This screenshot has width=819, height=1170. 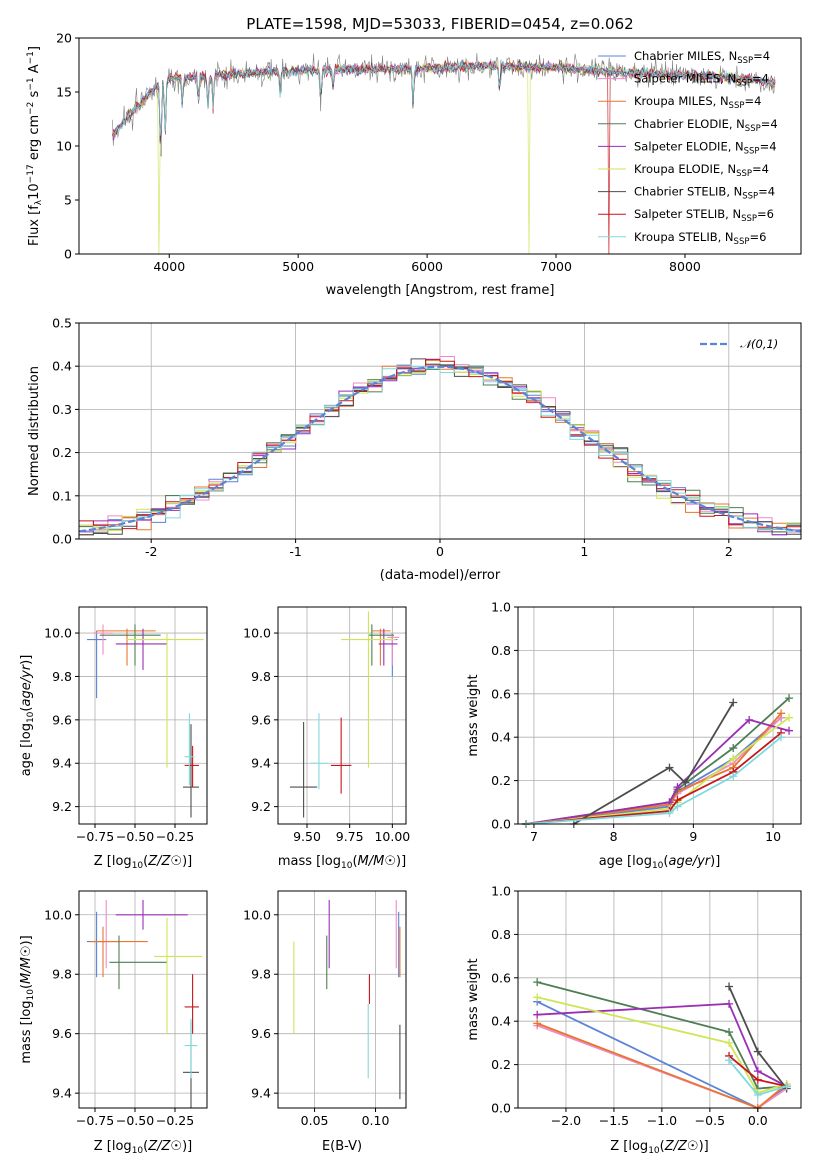 What do you see at coordinates (64, 92) in the screenshot?
I see `y-tick-label: 15` at bounding box center [64, 92].